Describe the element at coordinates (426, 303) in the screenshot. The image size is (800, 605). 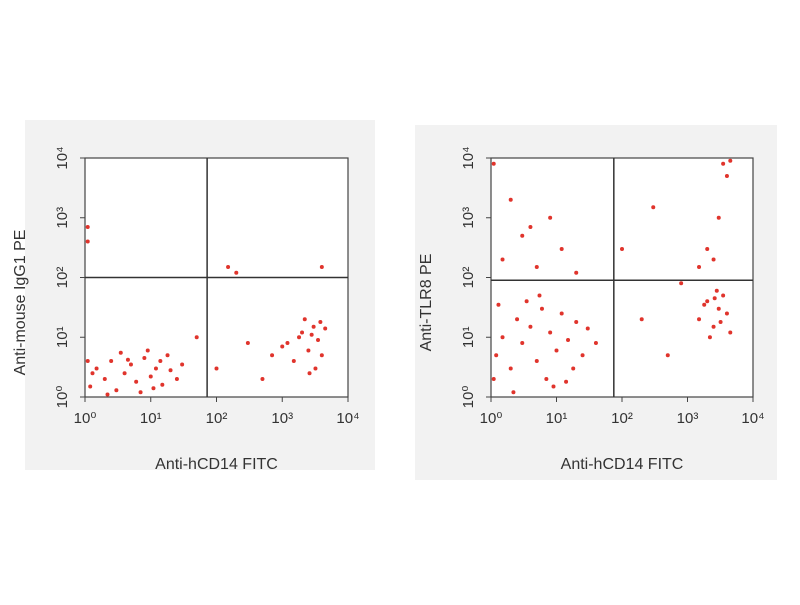
I see `y-axis-label: Anti-TLR8 PE` at that location.